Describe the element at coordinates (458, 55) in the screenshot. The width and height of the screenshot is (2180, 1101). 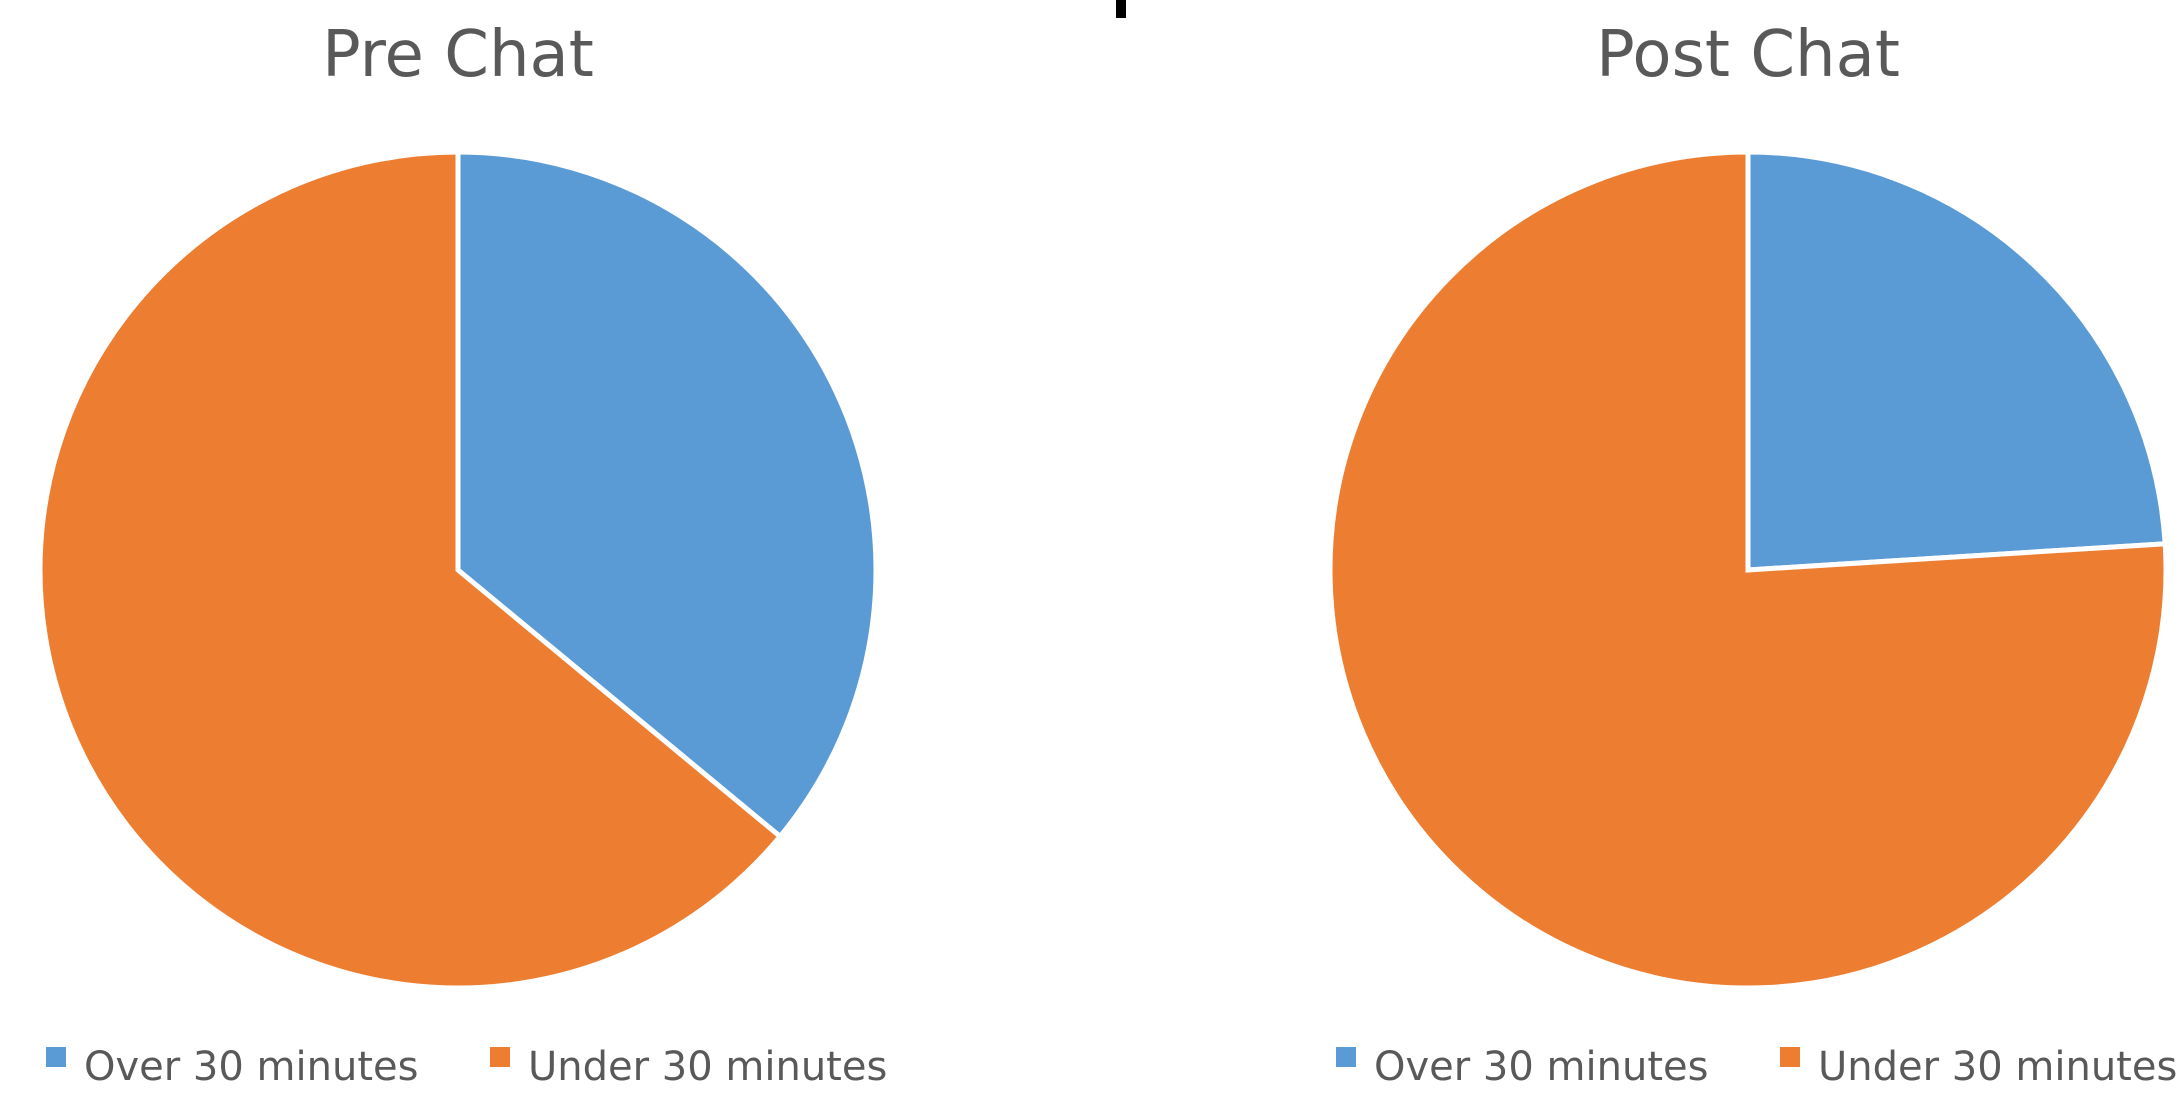
I see `chart-title: Pre Chat` at that location.